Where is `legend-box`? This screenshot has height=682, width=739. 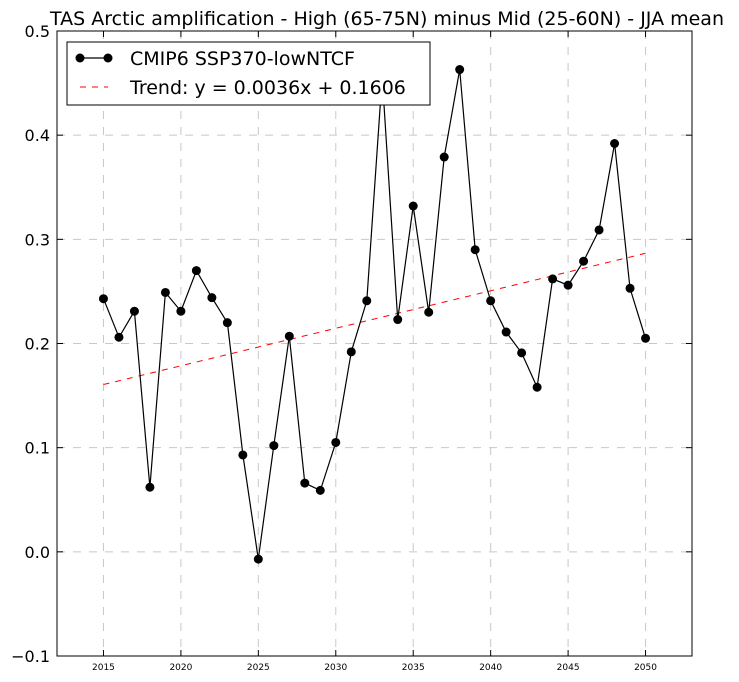 legend-box is located at coordinates (248, 73).